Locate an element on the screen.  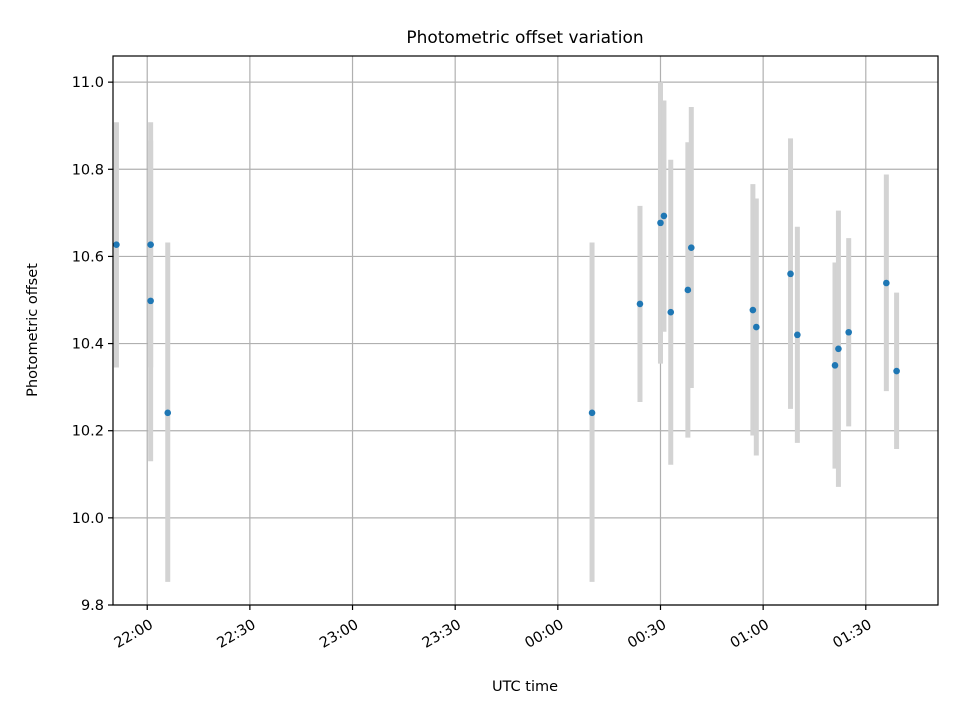
x-axis-ticks: 22:00 22:30 23:00 23:30 00:00 00:30 01:00 01:30 is located at coordinates (493, 628).